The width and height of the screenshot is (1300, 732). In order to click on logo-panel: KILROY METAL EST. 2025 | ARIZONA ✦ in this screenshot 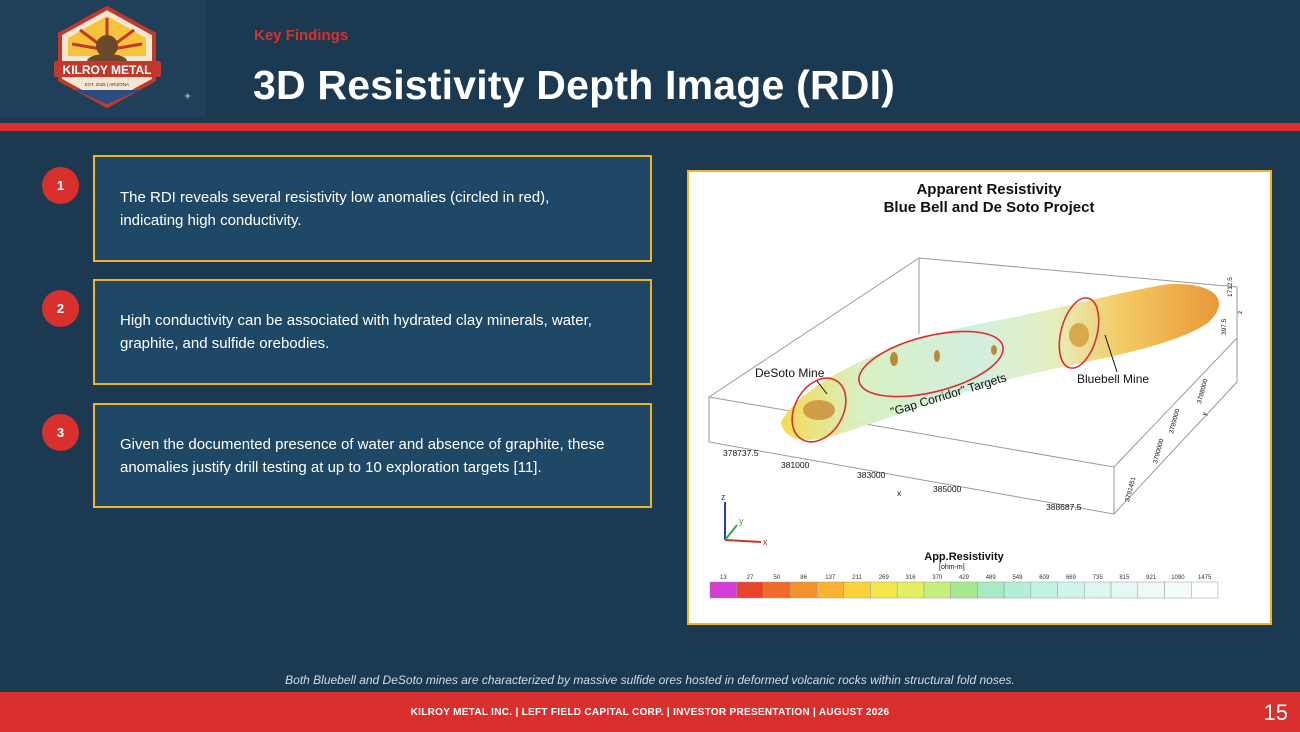, I will do `click(103, 58)`.